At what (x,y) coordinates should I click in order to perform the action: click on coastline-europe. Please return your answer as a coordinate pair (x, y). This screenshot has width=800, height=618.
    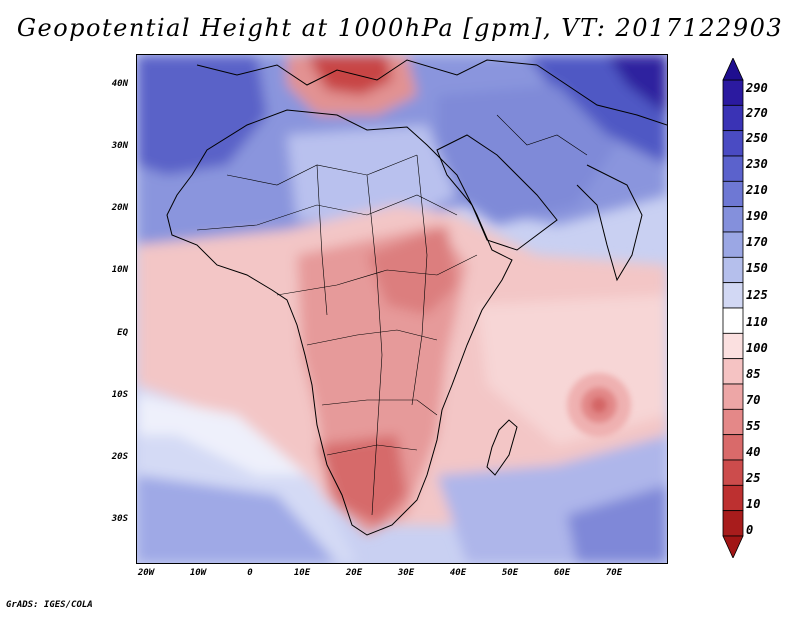
    Looking at the image, I should click on (367, 72).